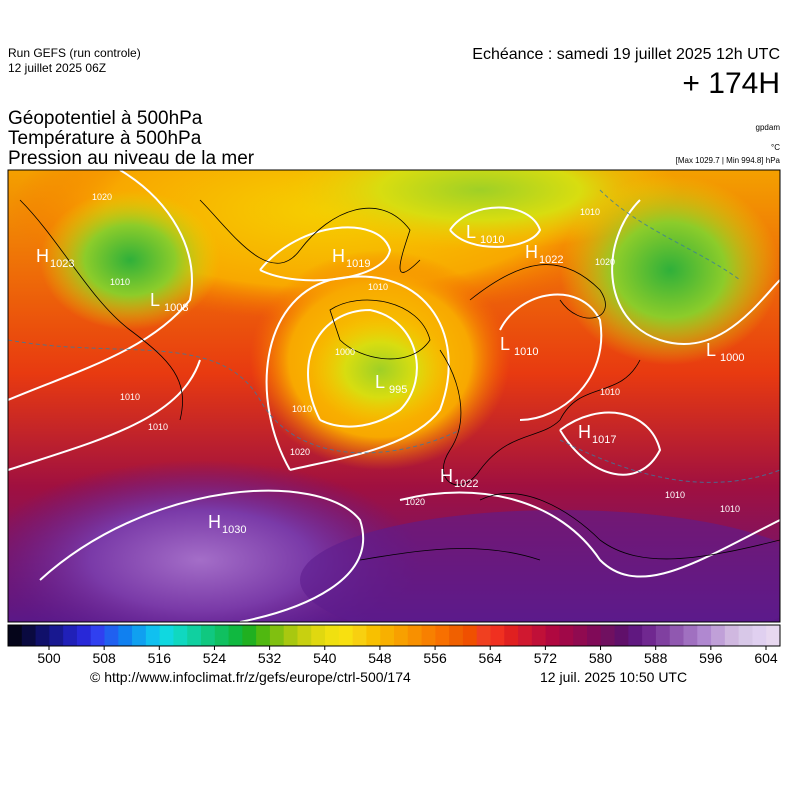 The height and width of the screenshot is (789, 788). I want to click on pressure-center-value: 995, so click(398, 390).